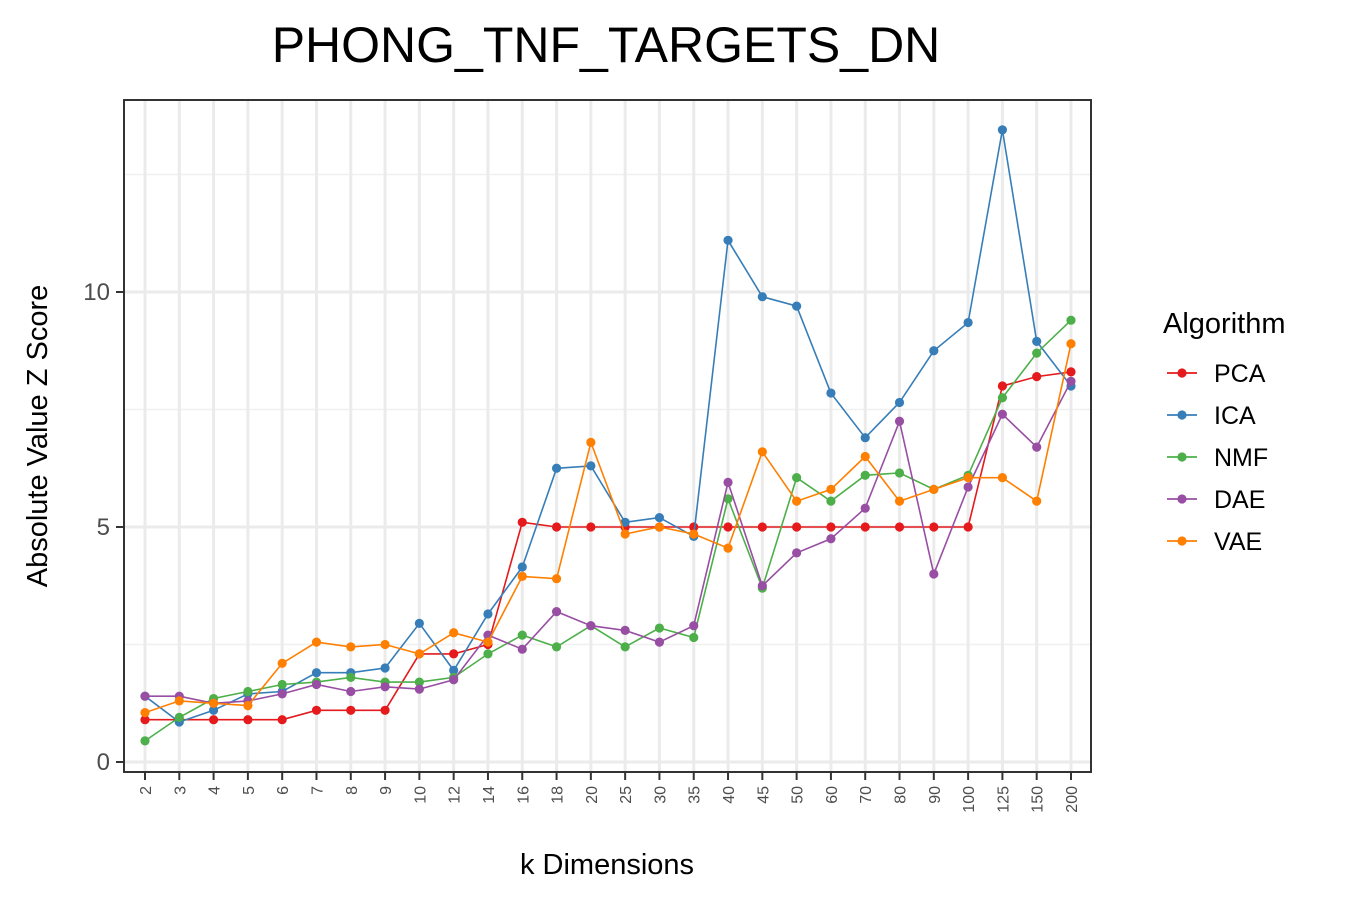  Describe the element at coordinates (386, 790) in the screenshot. I see `x-tick-label: 9` at that location.